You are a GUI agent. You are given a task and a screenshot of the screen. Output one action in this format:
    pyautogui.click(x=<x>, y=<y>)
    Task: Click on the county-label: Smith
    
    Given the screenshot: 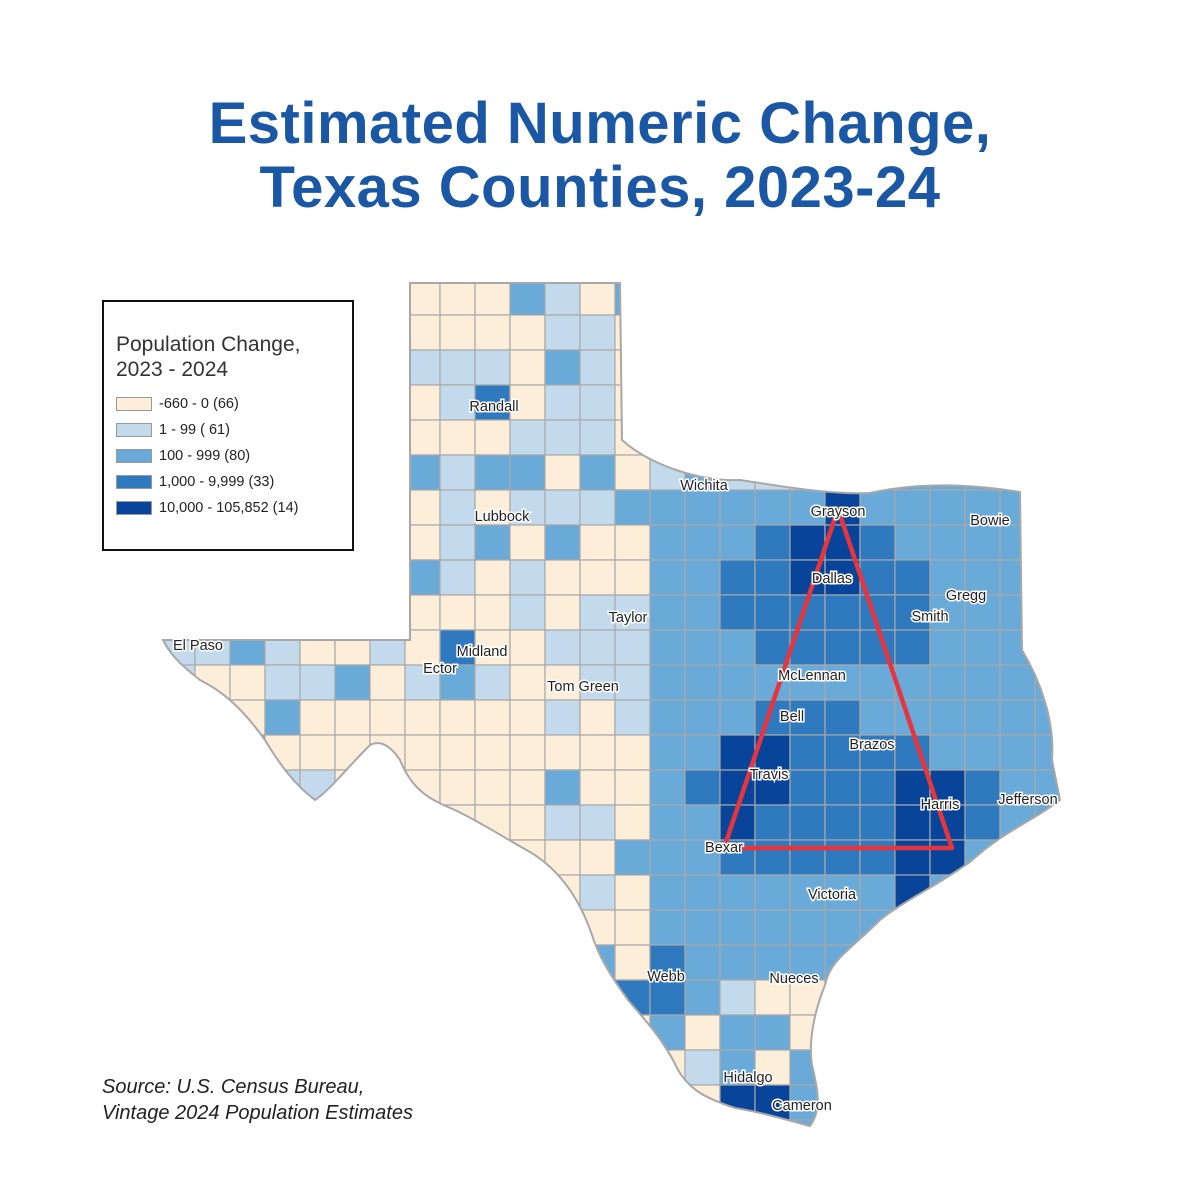 What is the action you would take?
    pyautogui.click(x=929, y=617)
    